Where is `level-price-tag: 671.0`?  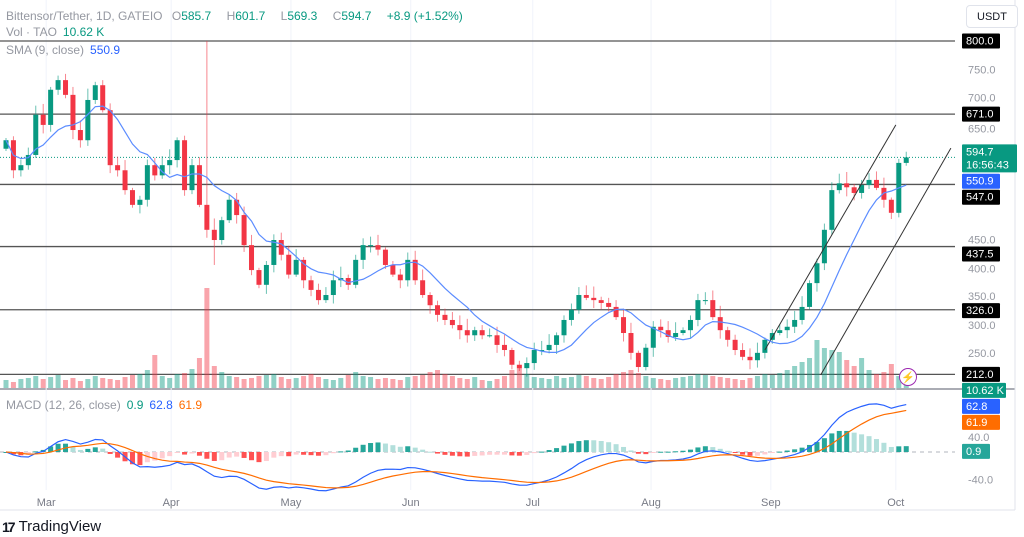
level-price-tag: 671.0 is located at coordinates (980, 115).